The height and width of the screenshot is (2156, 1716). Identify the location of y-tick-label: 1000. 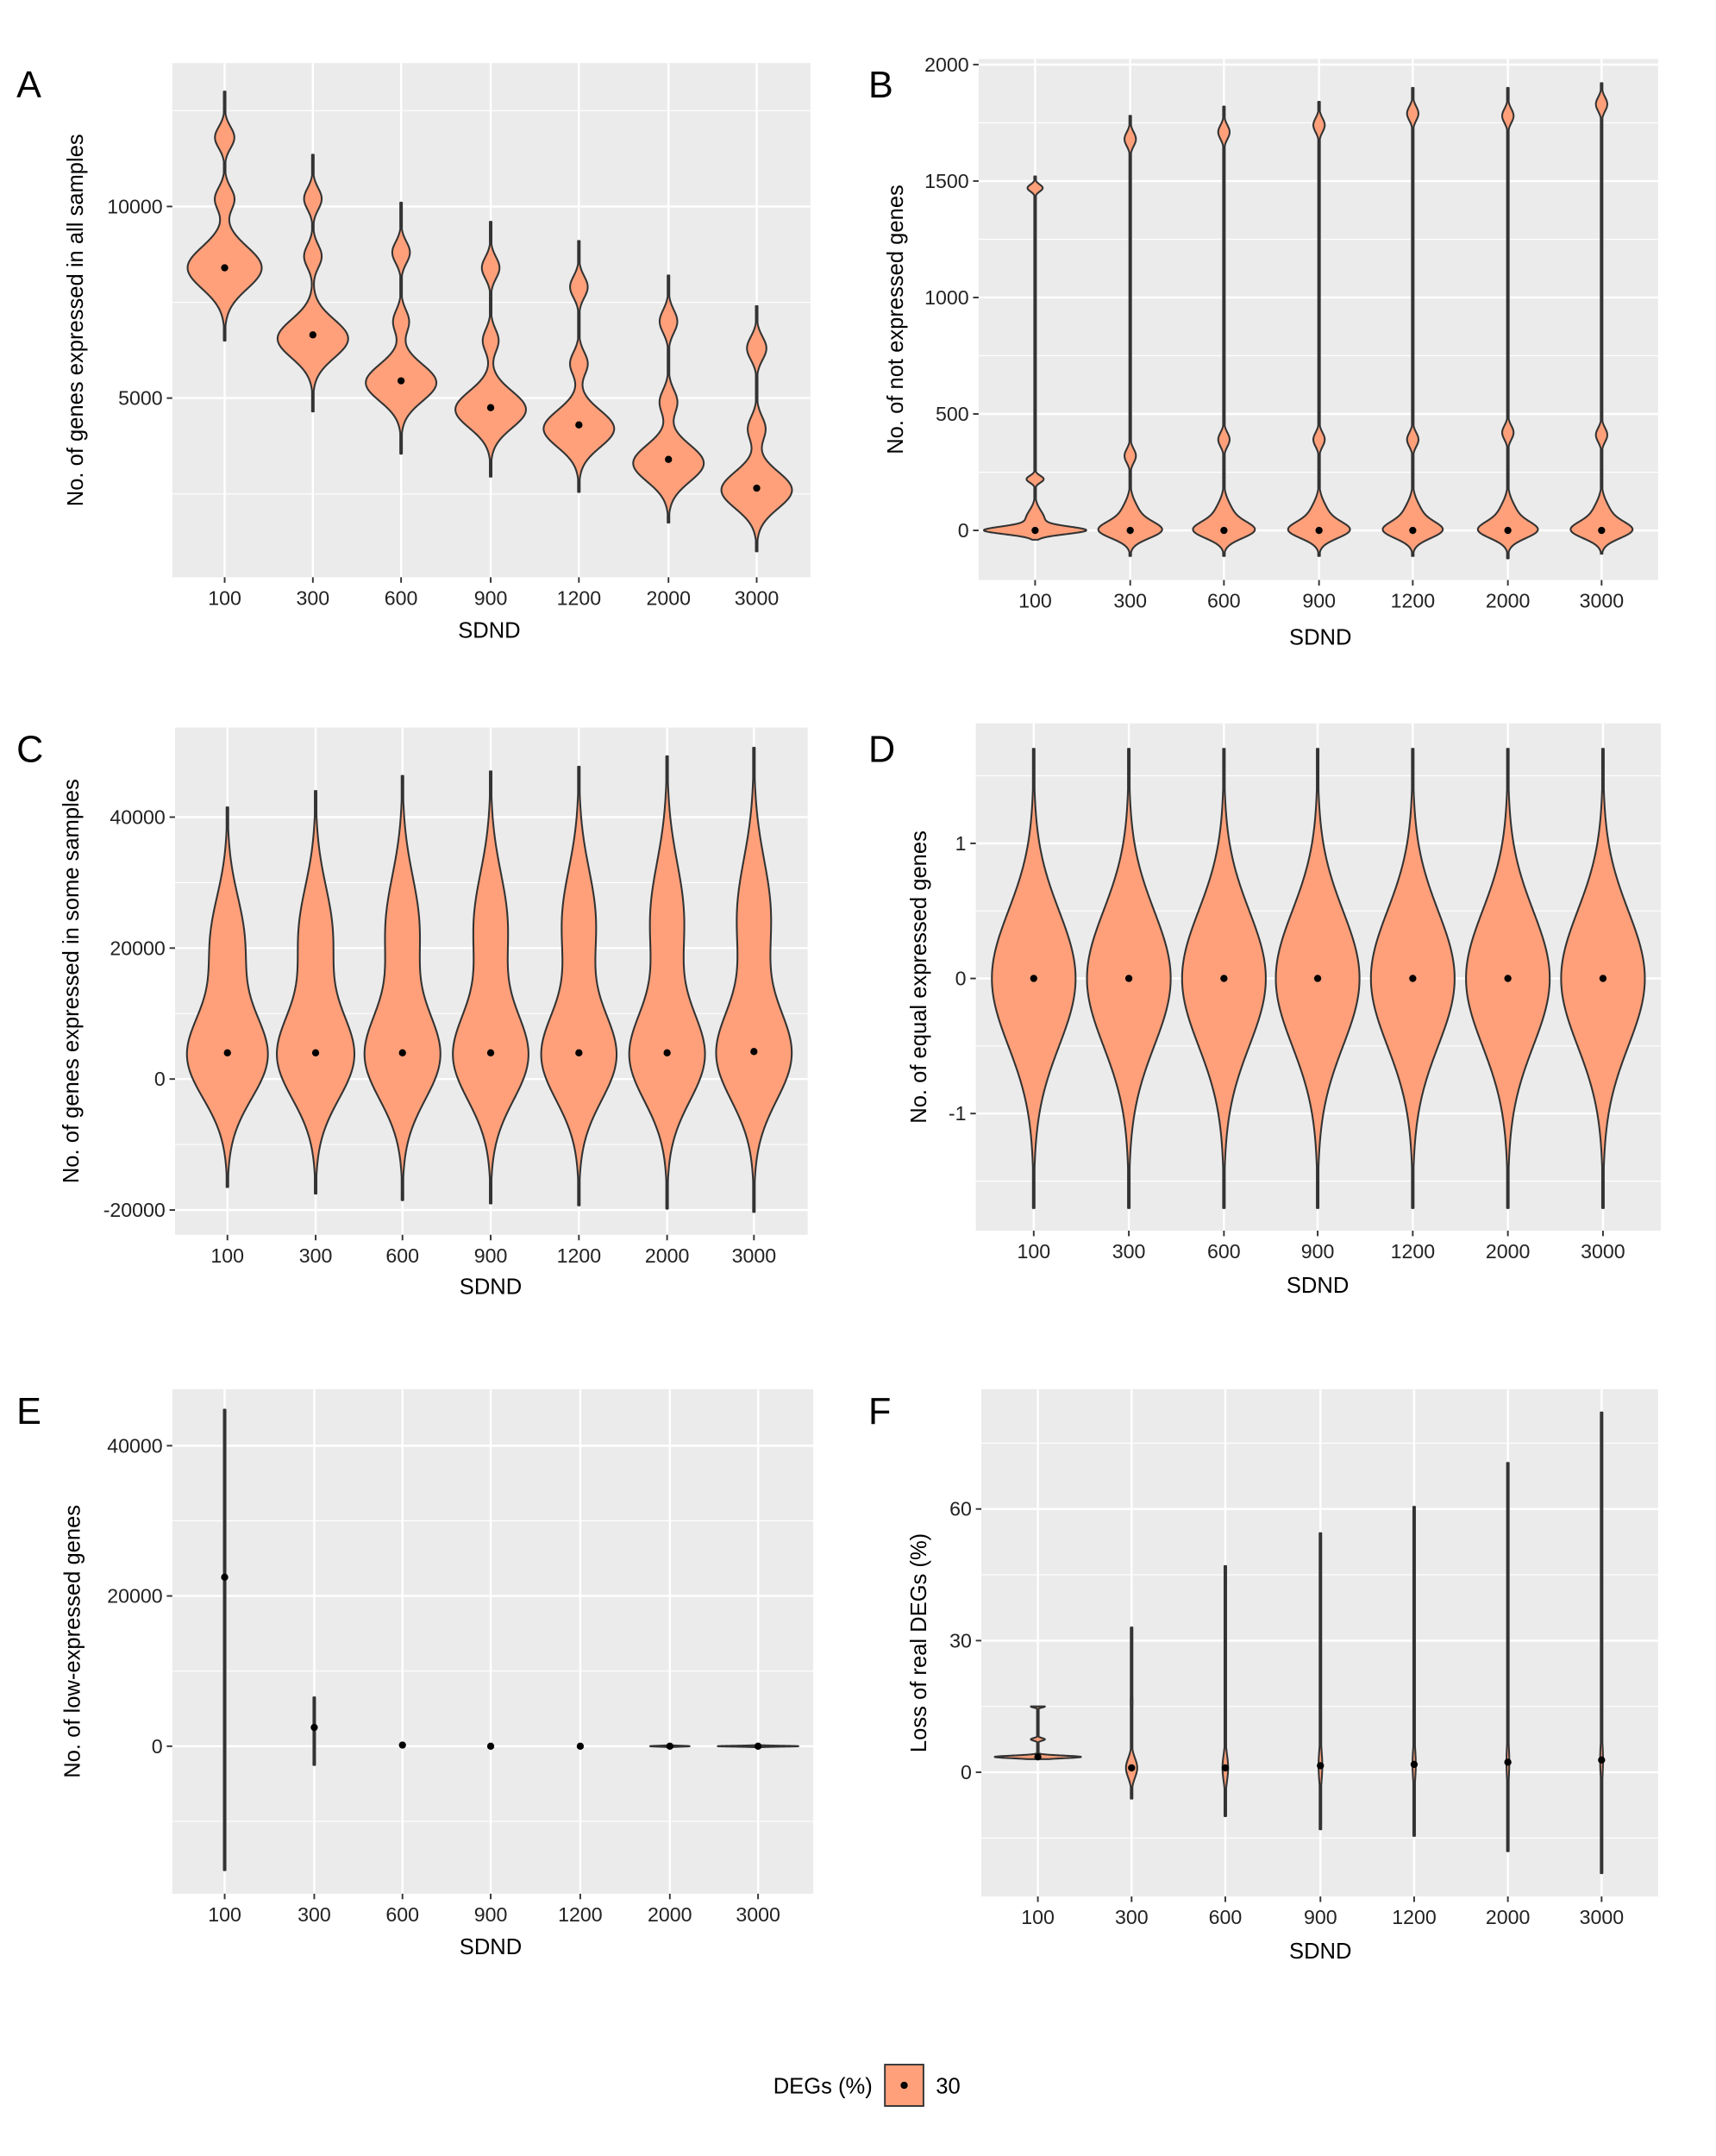
(947, 297).